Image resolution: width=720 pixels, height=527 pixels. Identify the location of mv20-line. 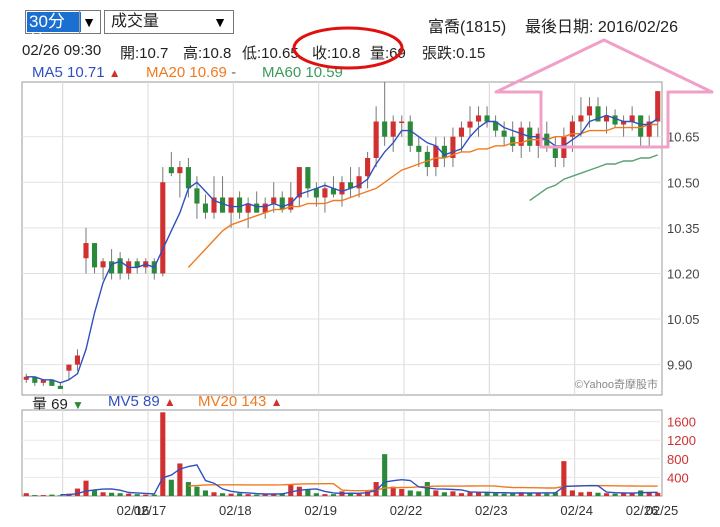
(423, 487).